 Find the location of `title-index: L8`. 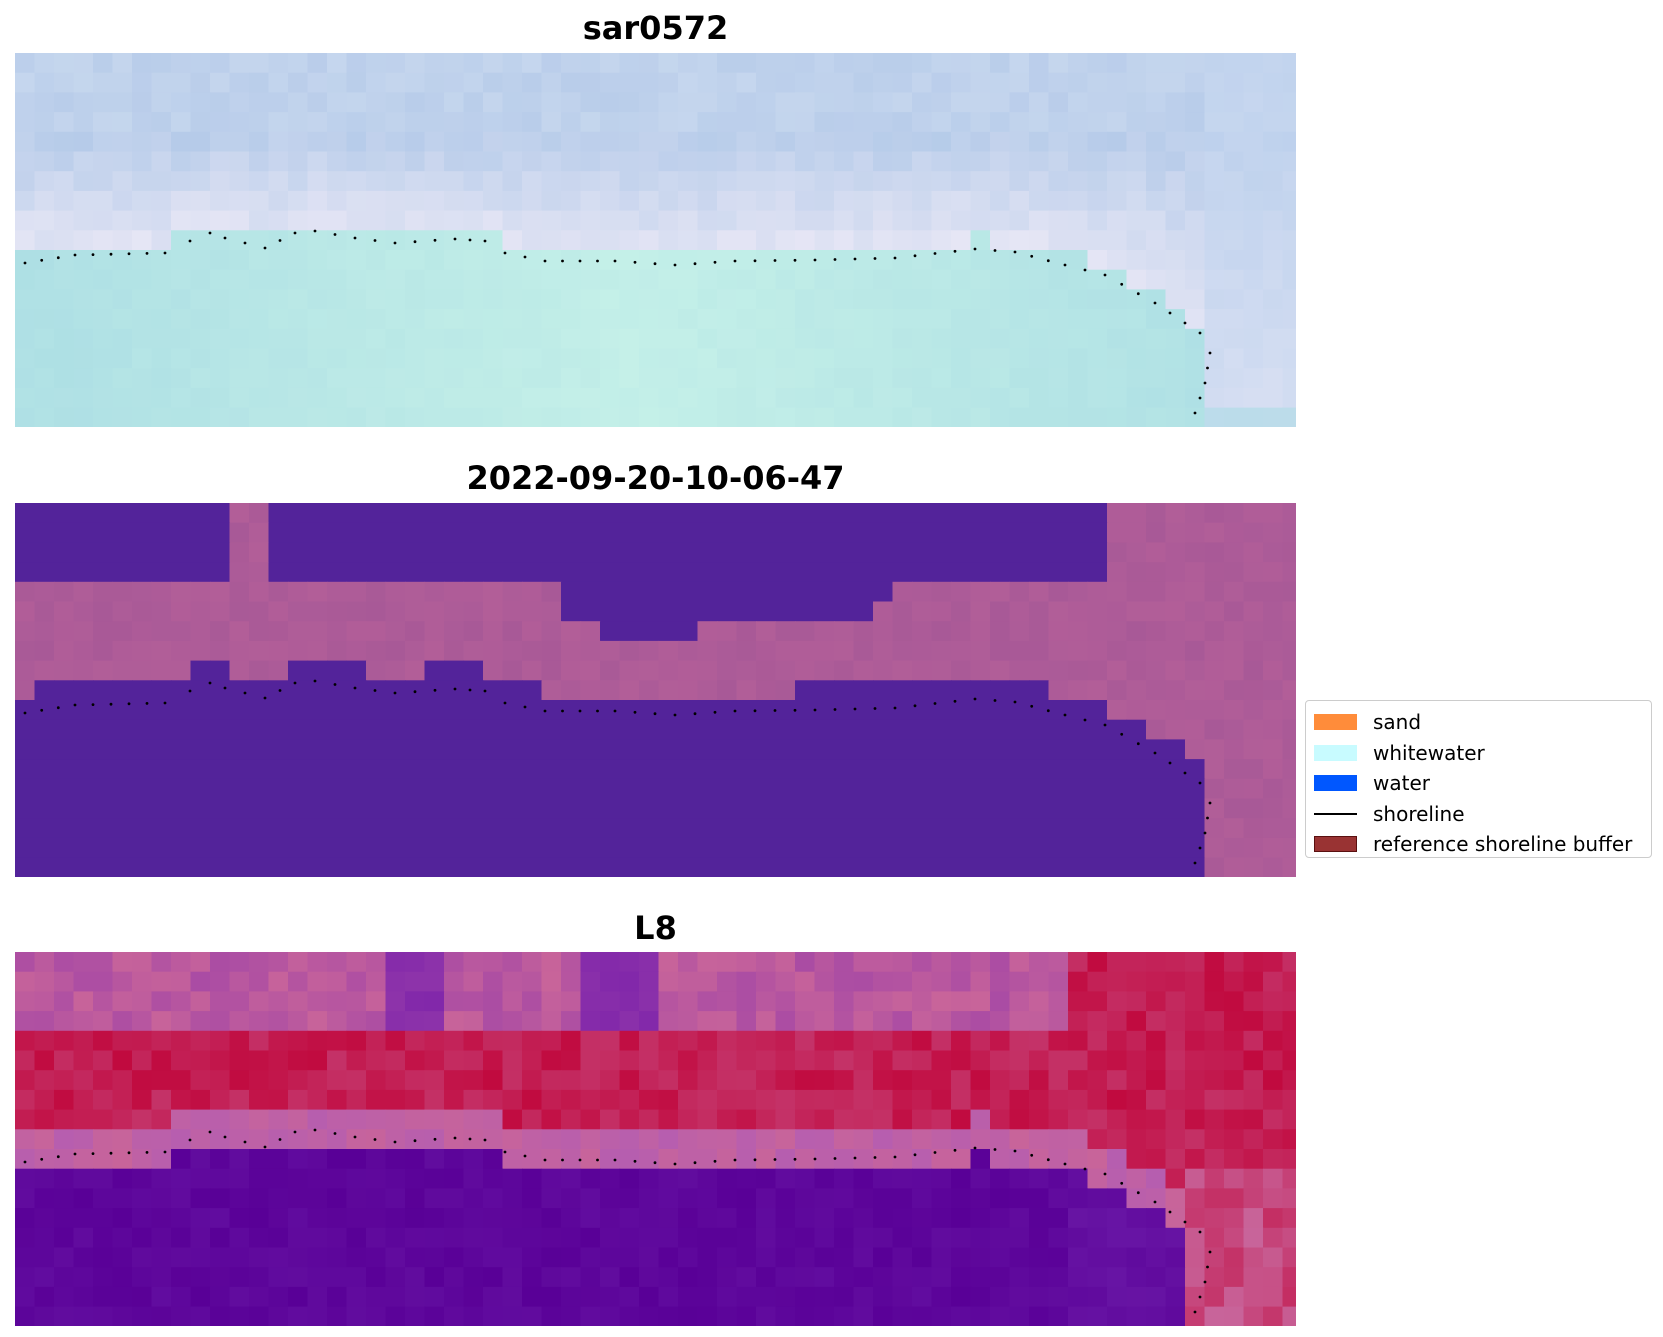

title-index: L8 is located at coordinates (655, 928).